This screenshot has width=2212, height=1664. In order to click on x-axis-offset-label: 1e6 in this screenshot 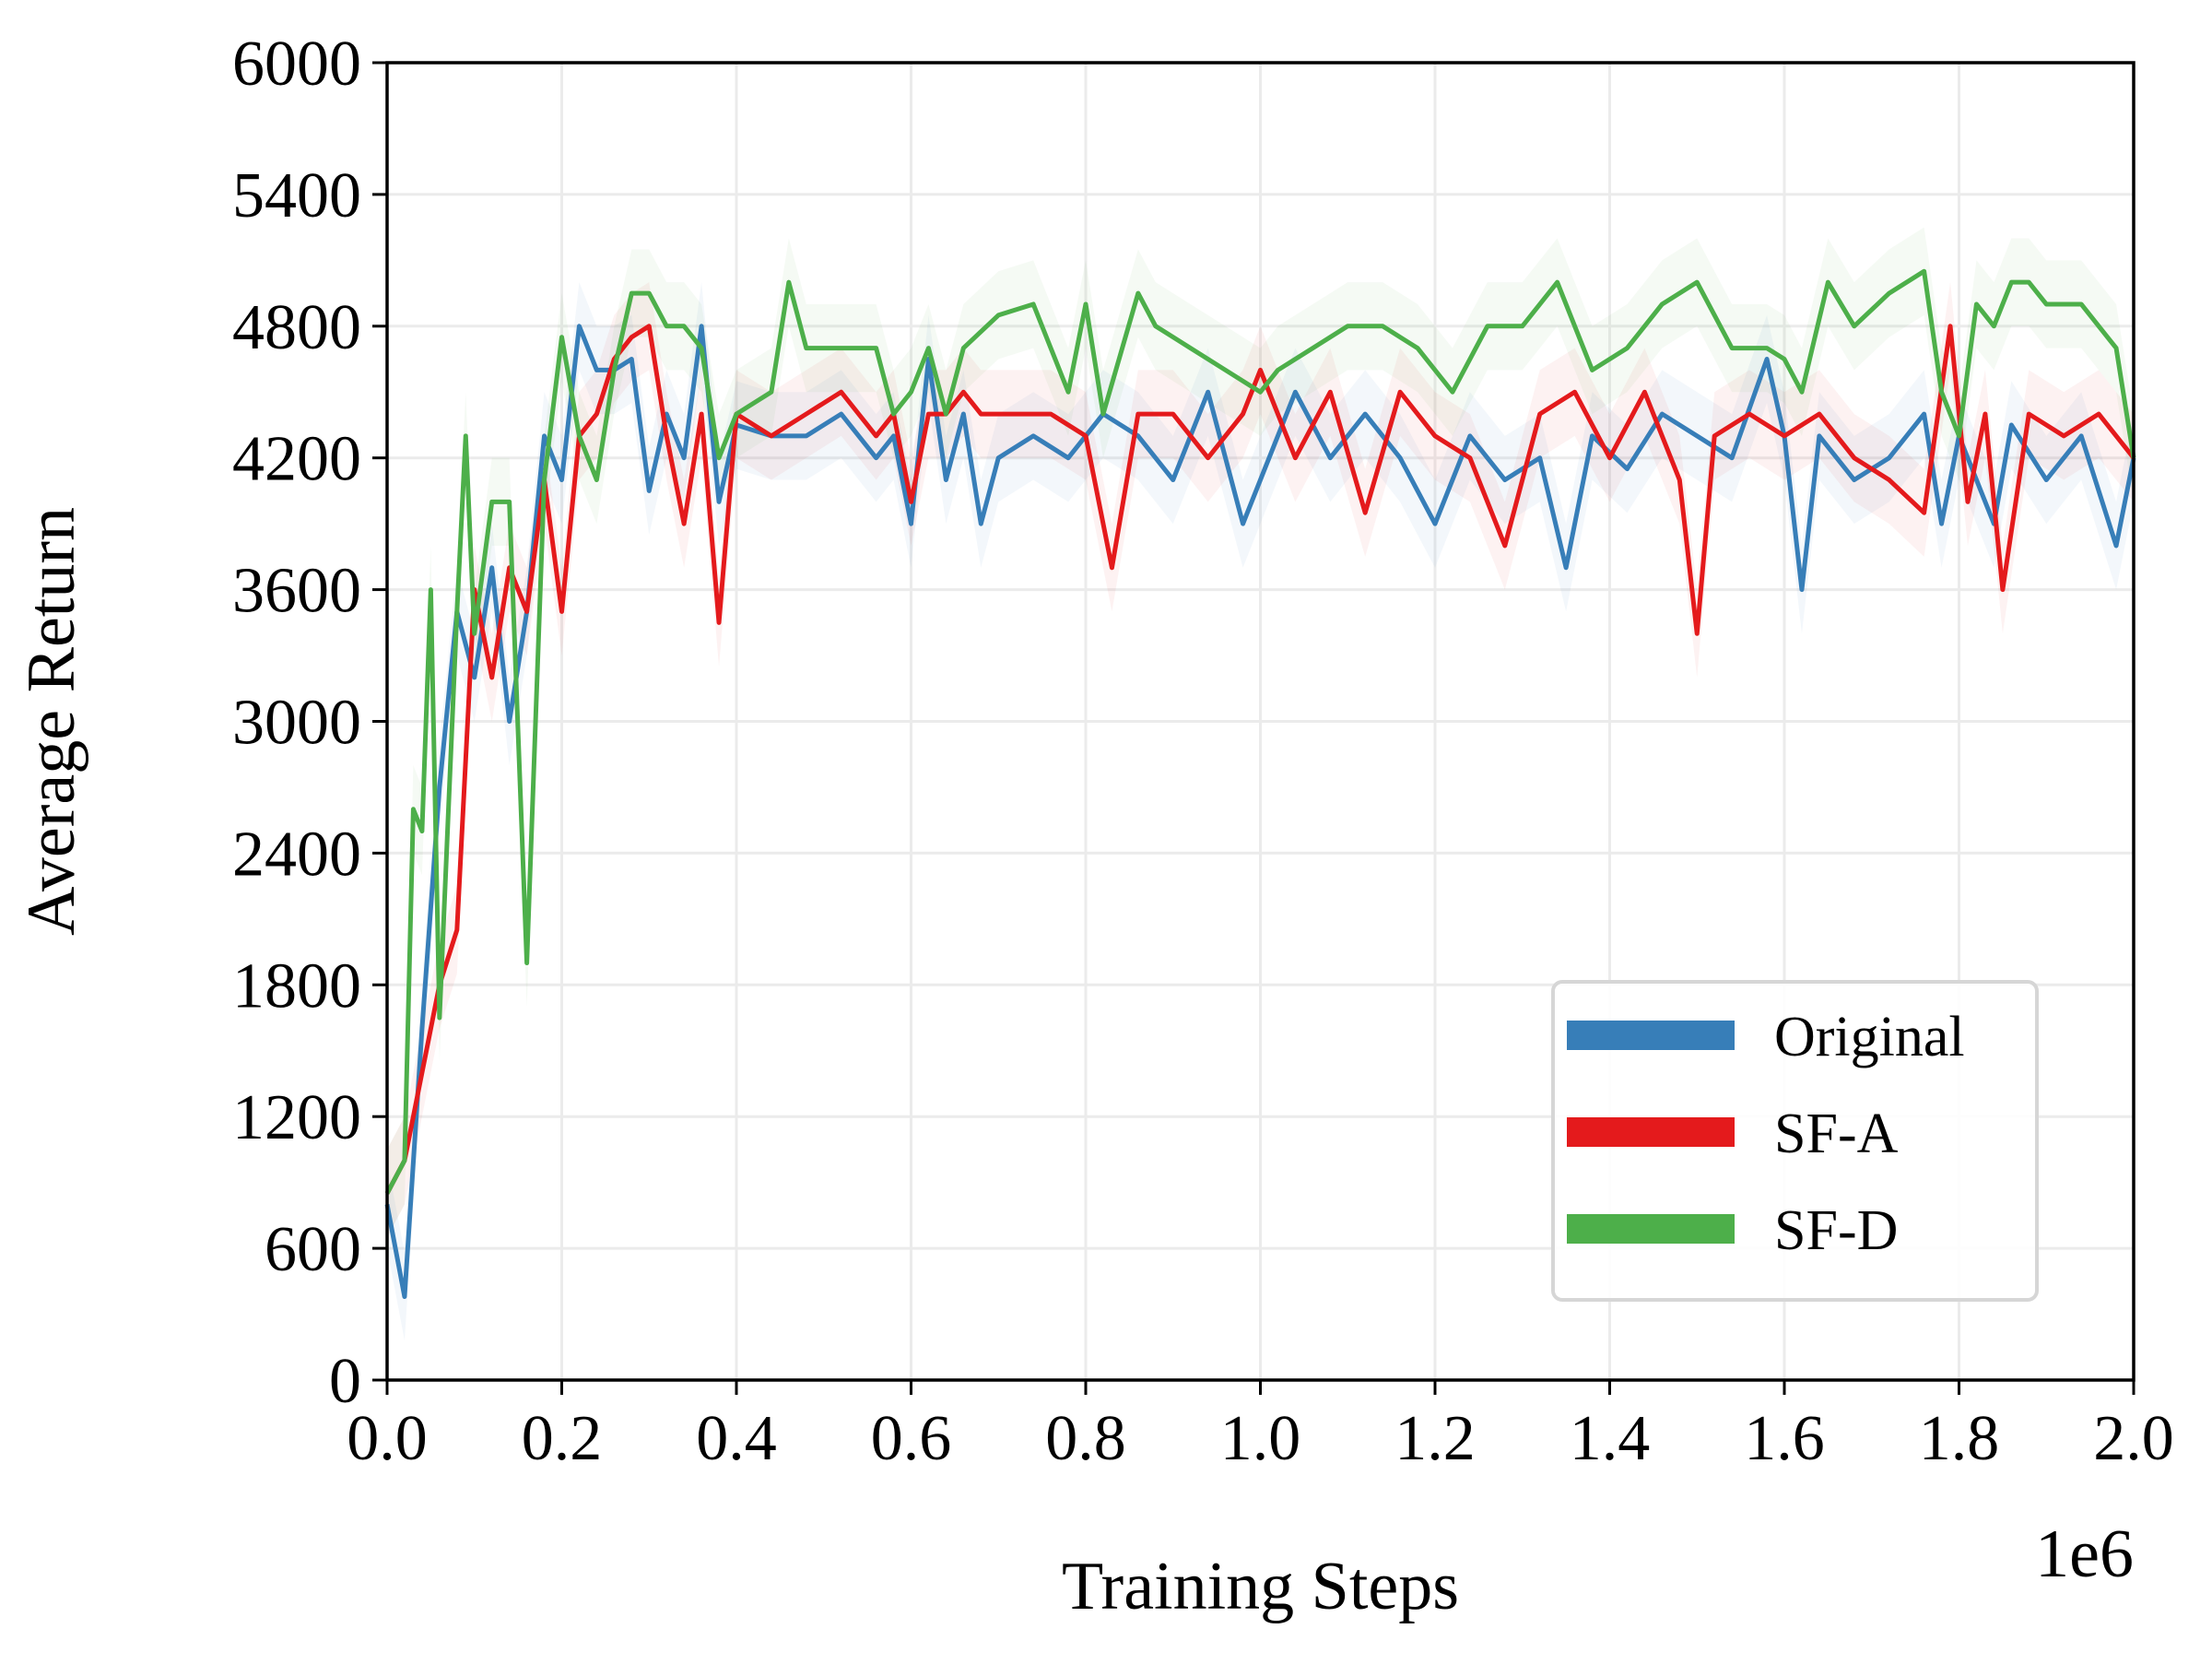, I will do `click(2084, 1554)`.